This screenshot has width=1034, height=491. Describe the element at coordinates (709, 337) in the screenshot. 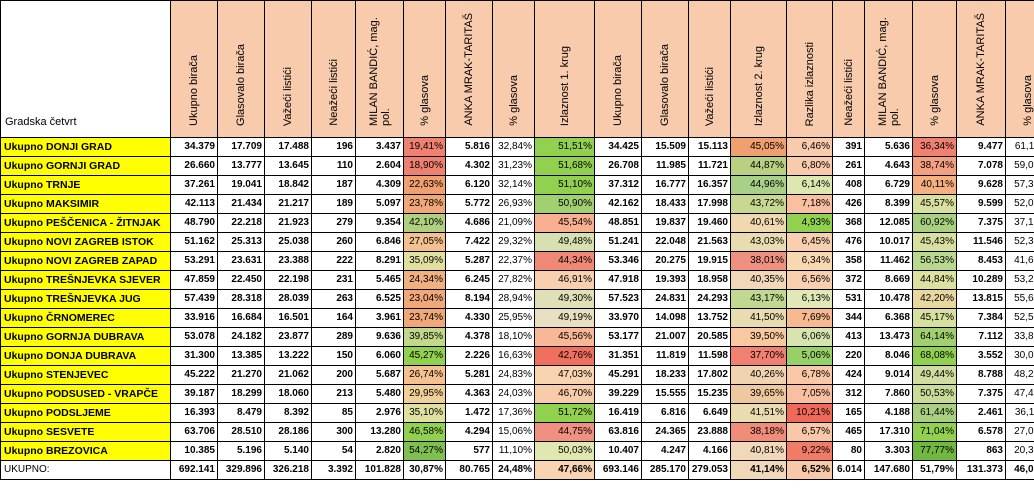

I see `table-cell: 20.585` at that location.